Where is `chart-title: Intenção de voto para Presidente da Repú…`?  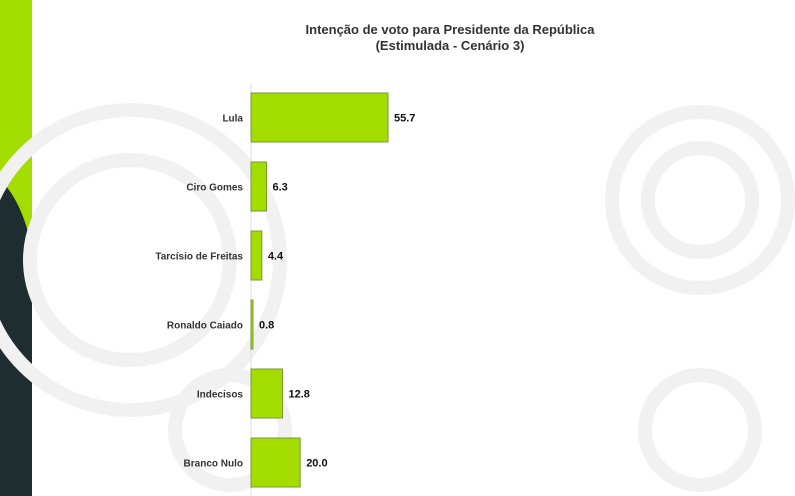
chart-title: Intenção de voto para Presidente da Repú… is located at coordinates (450, 29).